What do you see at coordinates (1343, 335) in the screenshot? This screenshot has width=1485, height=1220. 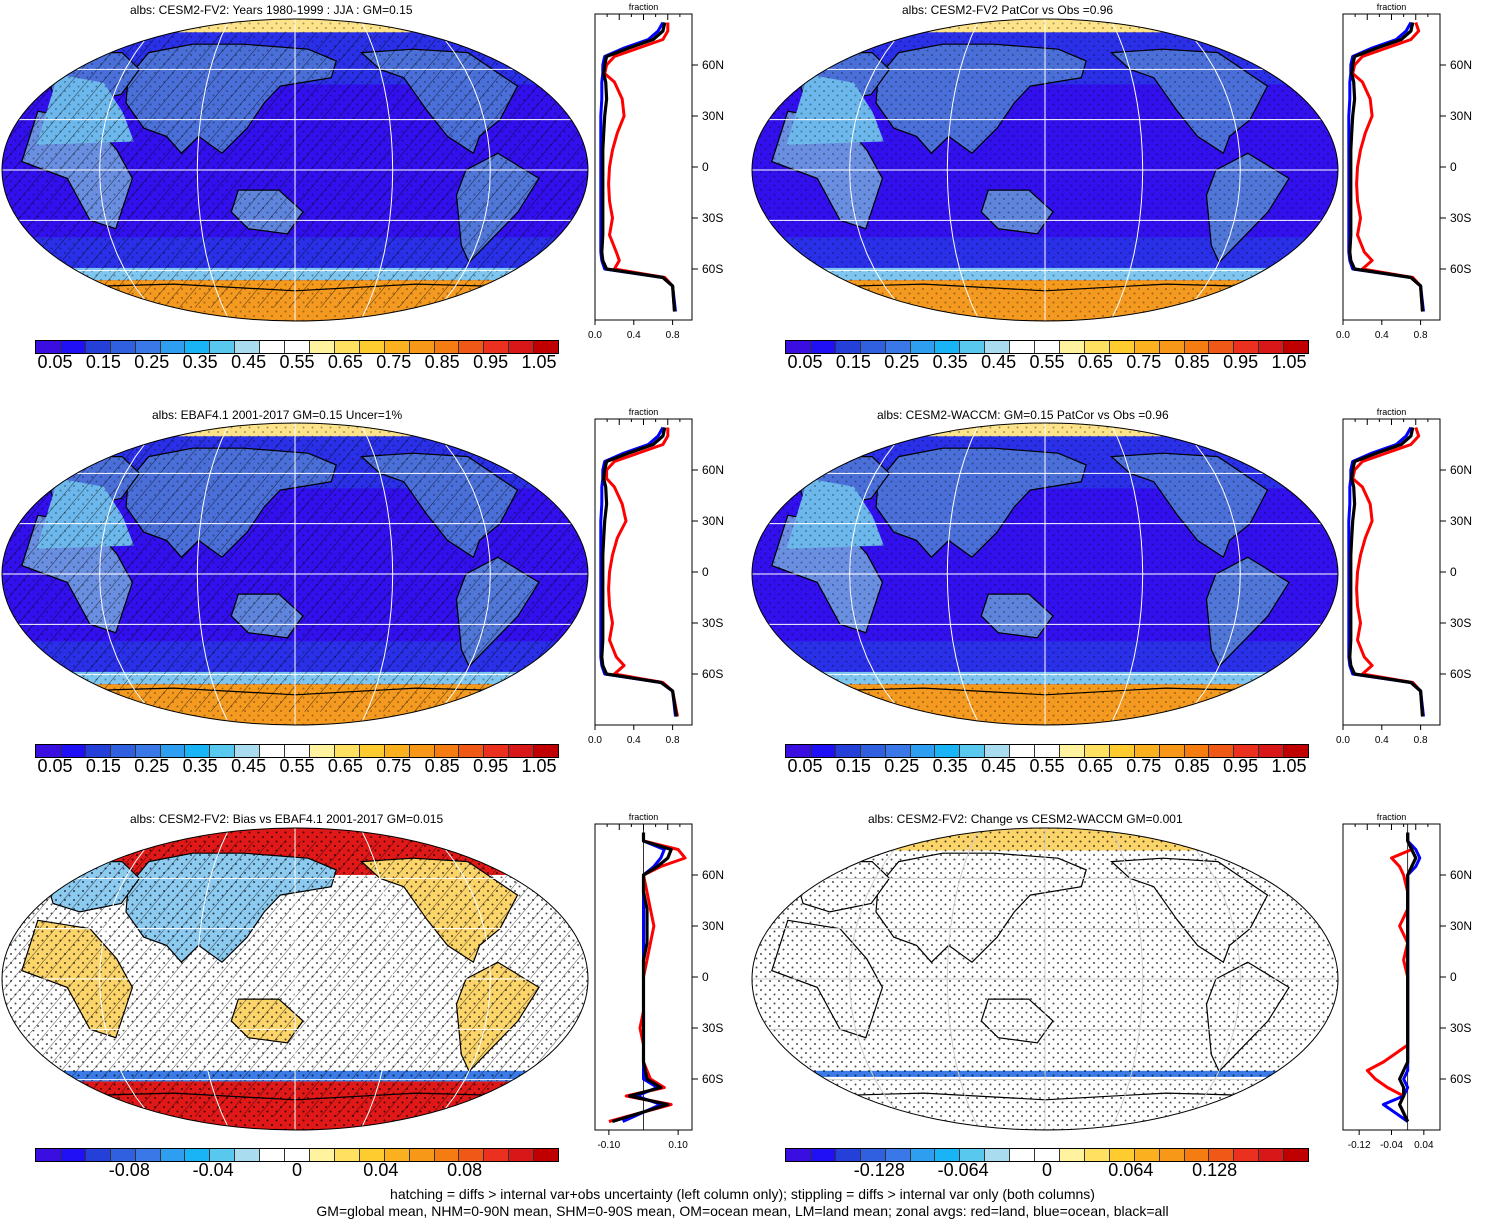 I see `zonal-x-label: 0.0` at bounding box center [1343, 335].